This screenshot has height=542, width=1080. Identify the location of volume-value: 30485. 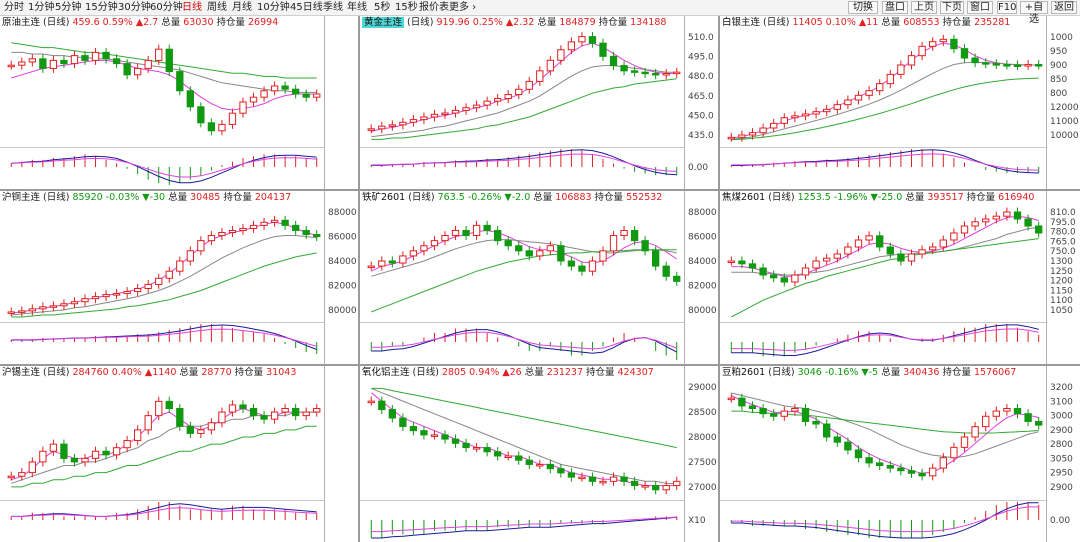
(205, 197).